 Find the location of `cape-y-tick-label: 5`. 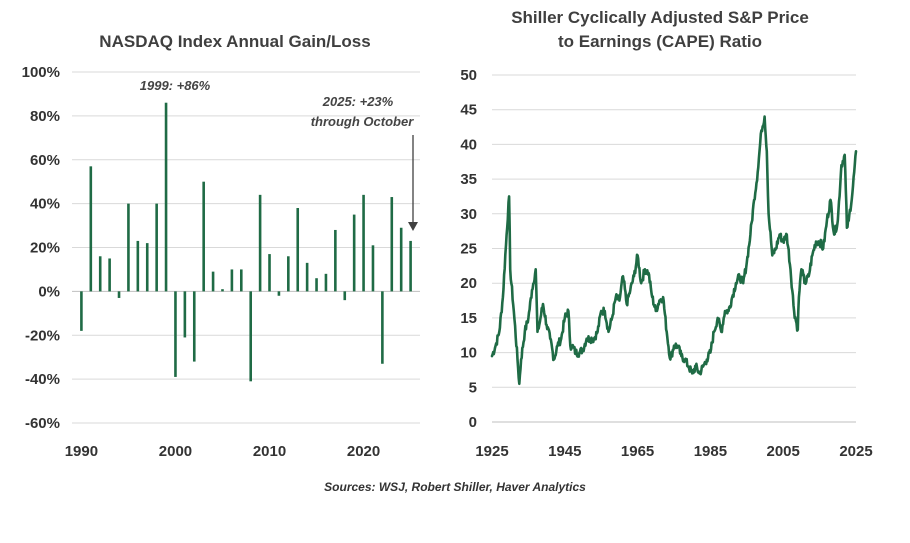

cape-y-tick-label: 5 is located at coordinates (473, 387).